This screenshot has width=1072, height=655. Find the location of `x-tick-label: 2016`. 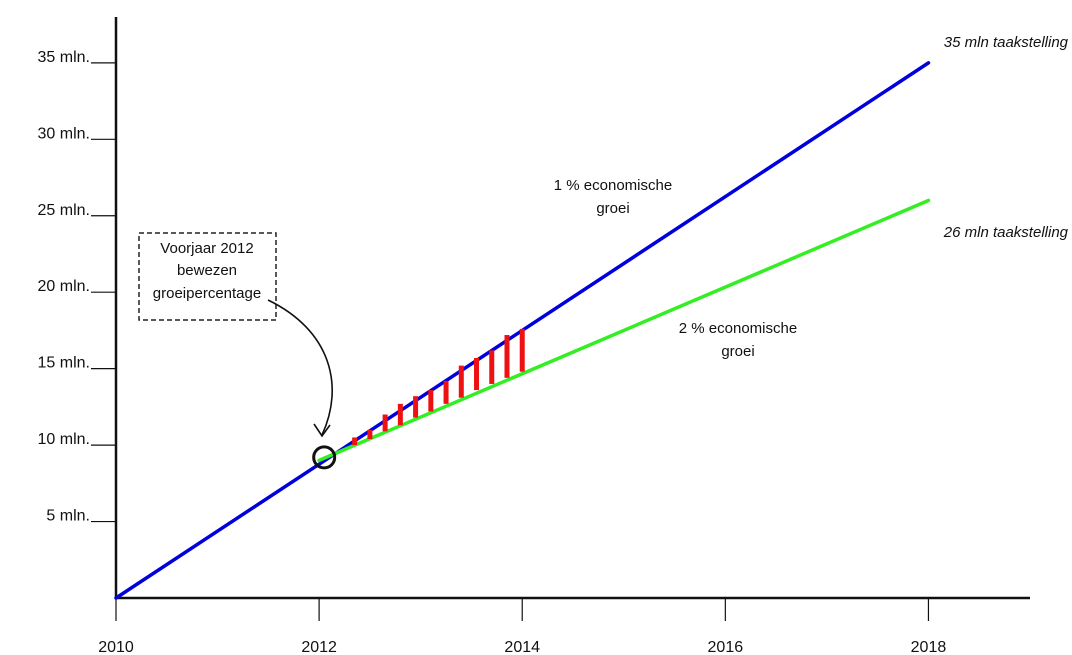

x-tick-label: 2016 is located at coordinates (726, 647).